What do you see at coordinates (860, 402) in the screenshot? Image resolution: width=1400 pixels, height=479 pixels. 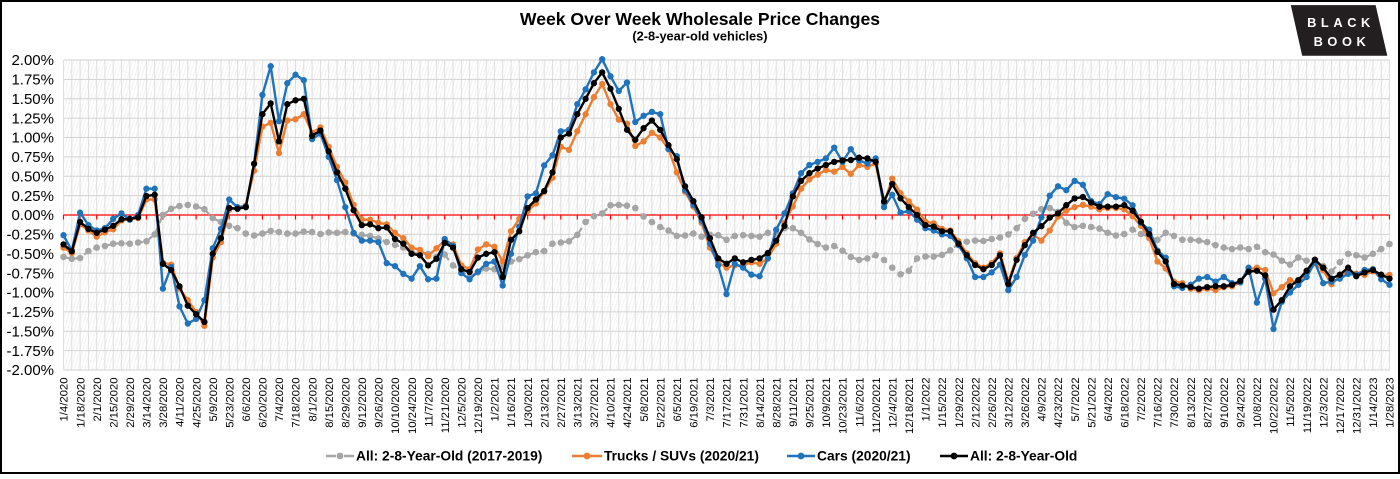 I see `svg-text: 11/6/2021` at bounding box center [860, 402].